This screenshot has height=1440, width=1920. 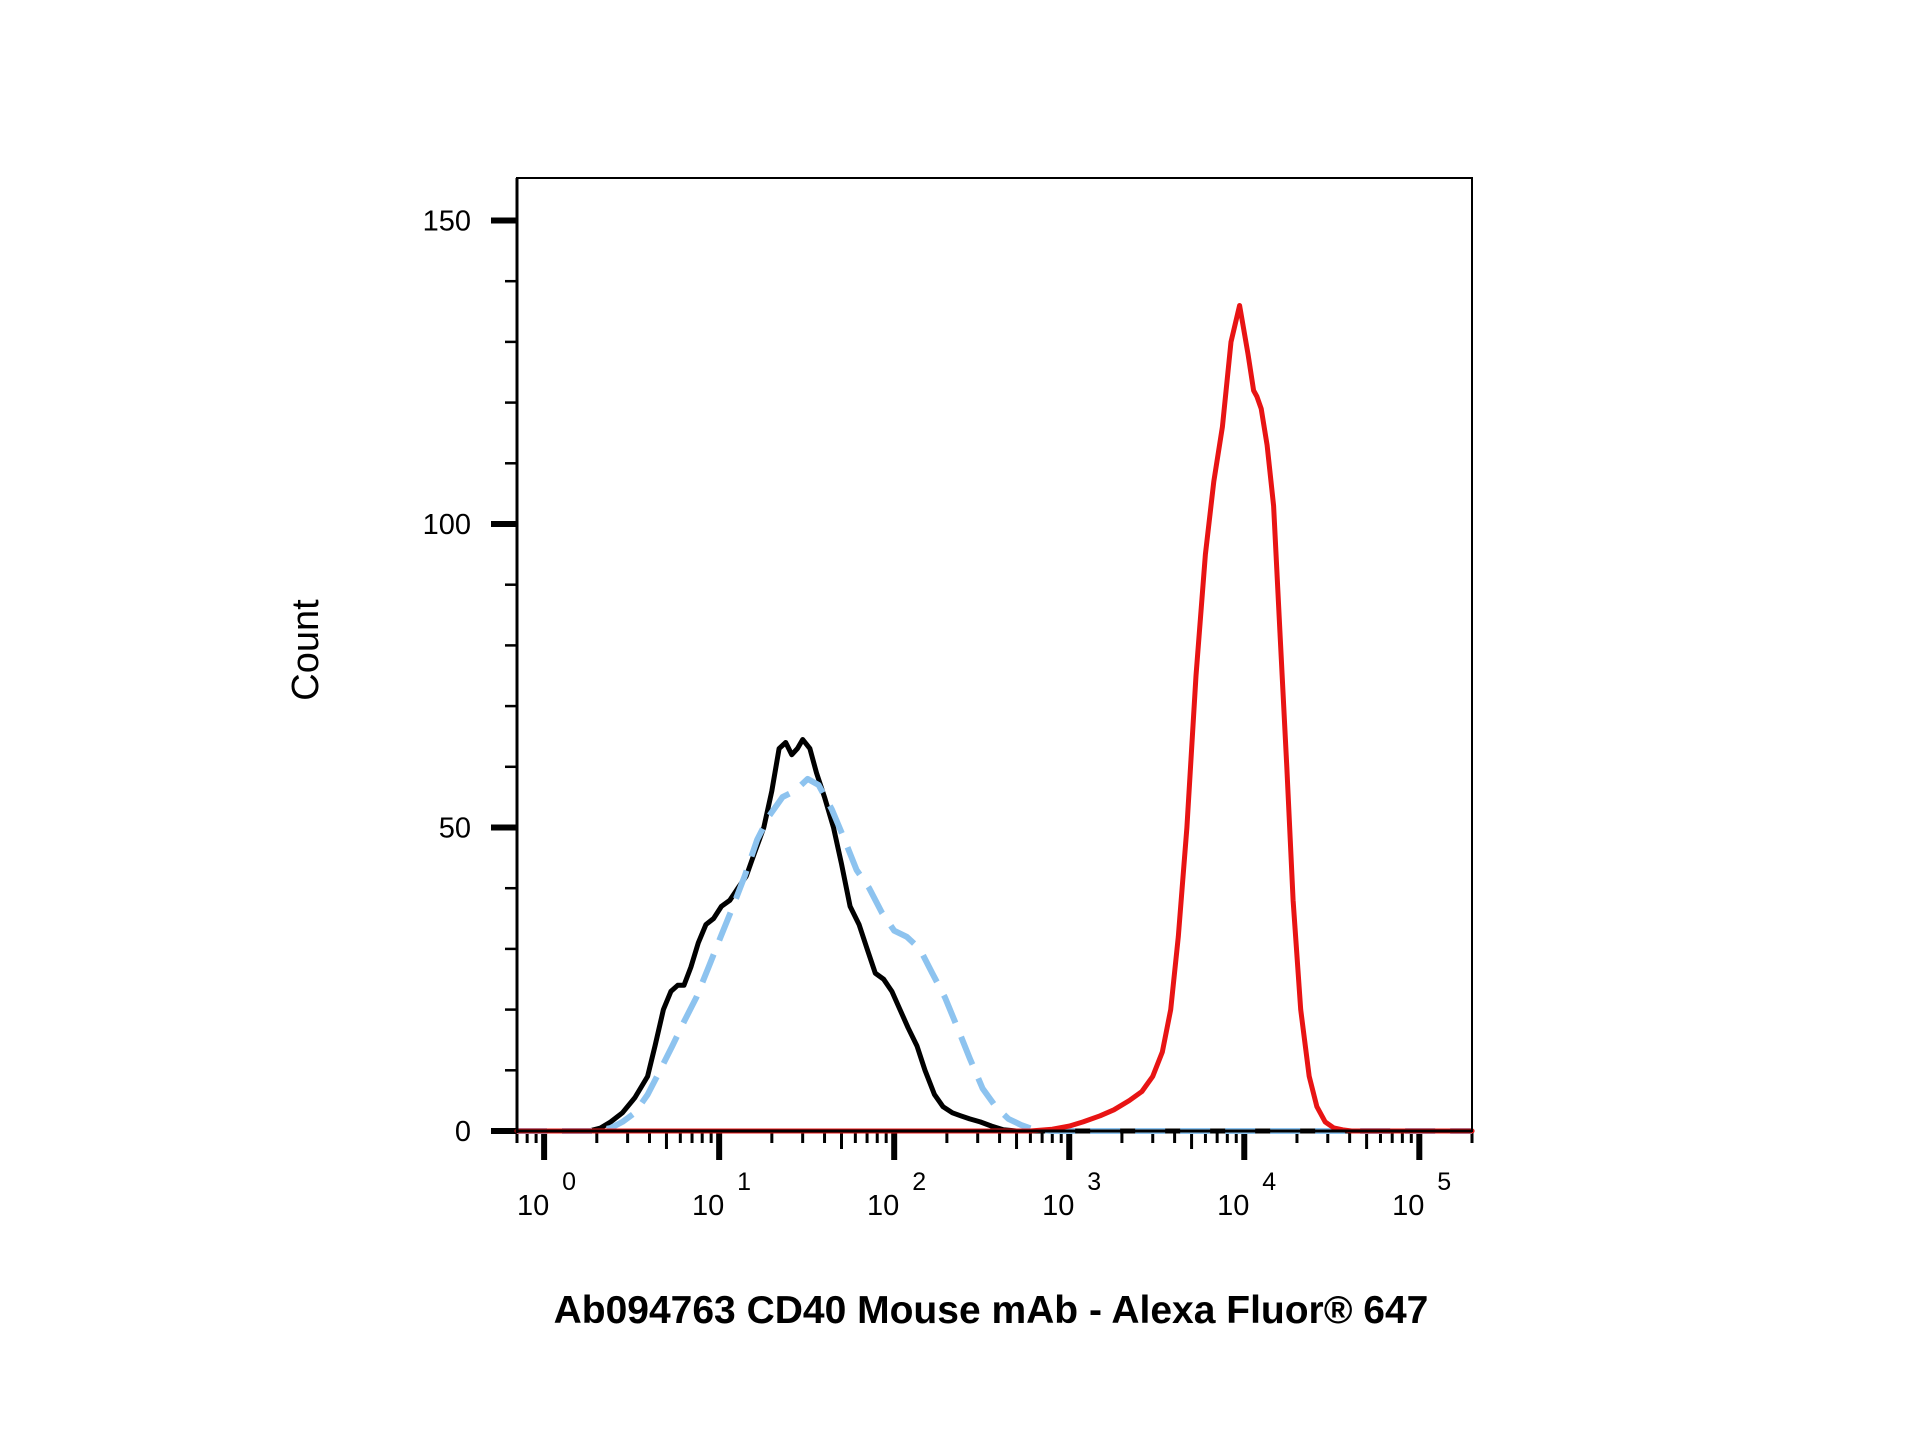 What do you see at coordinates (744, 1182) in the screenshot?
I see `x-tick-exponent: 1` at bounding box center [744, 1182].